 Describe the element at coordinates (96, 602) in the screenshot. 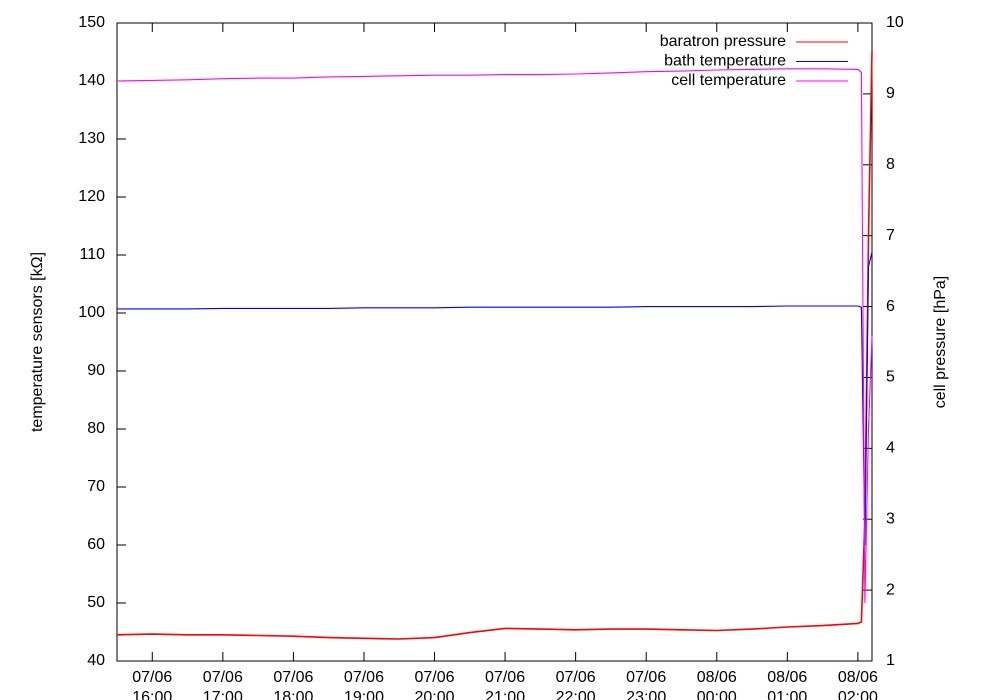

I see `y-tick-label: 50` at that location.